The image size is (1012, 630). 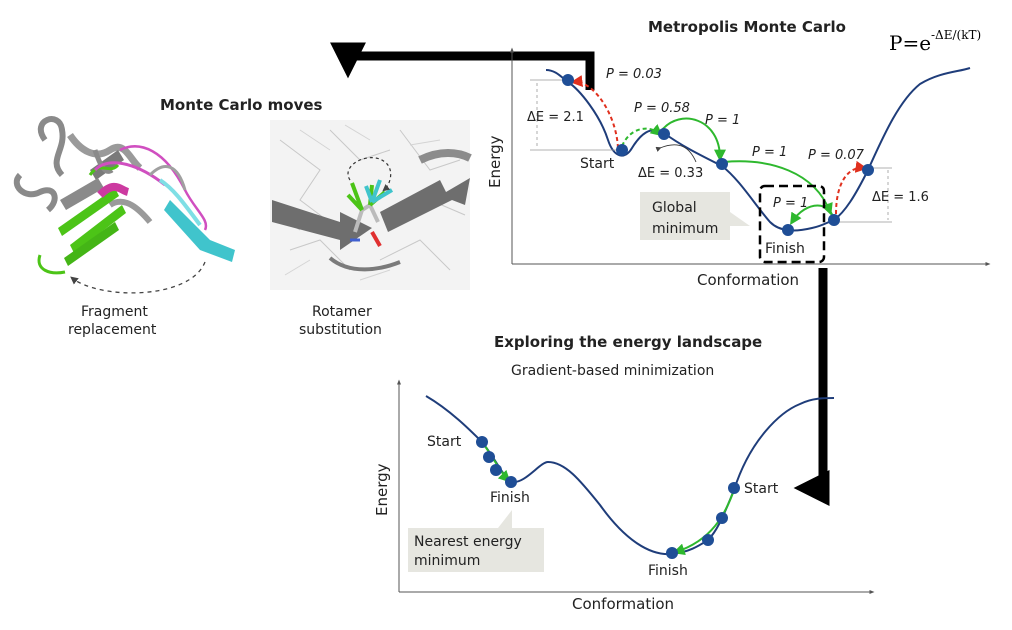 What do you see at coordinates (668, 571) in the screenshot?
I see `gradient-finish-right: Finish` at bounding box center [668, 571].